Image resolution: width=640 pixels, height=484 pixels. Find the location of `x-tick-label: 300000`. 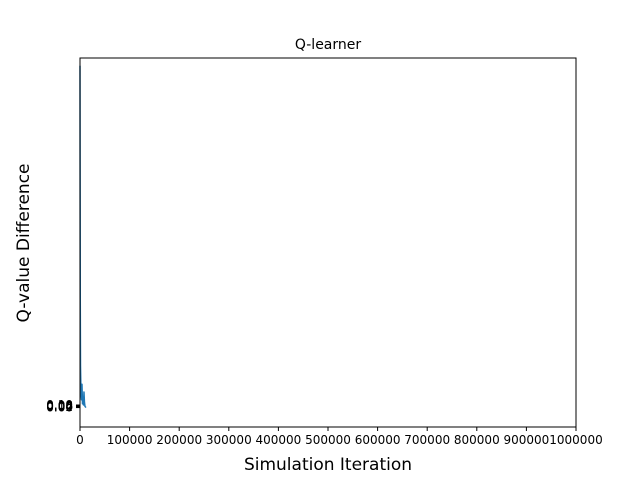

x-tick-label: 300000 is located at coordinates (229, 440).